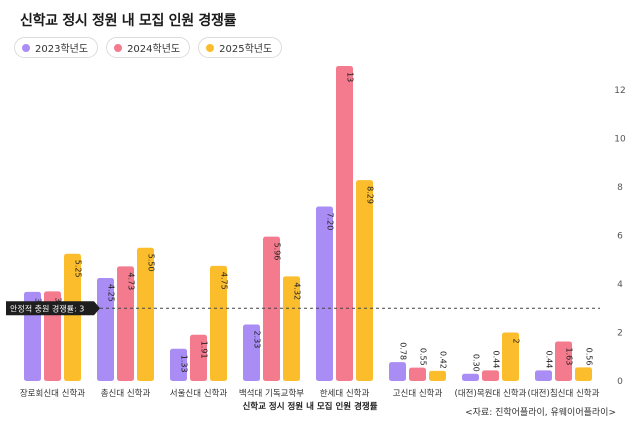  Describe the element at coordinates (564, 393) in the screenshot. I see `x-tick-label: (대전)침신대 신학과` at that location.